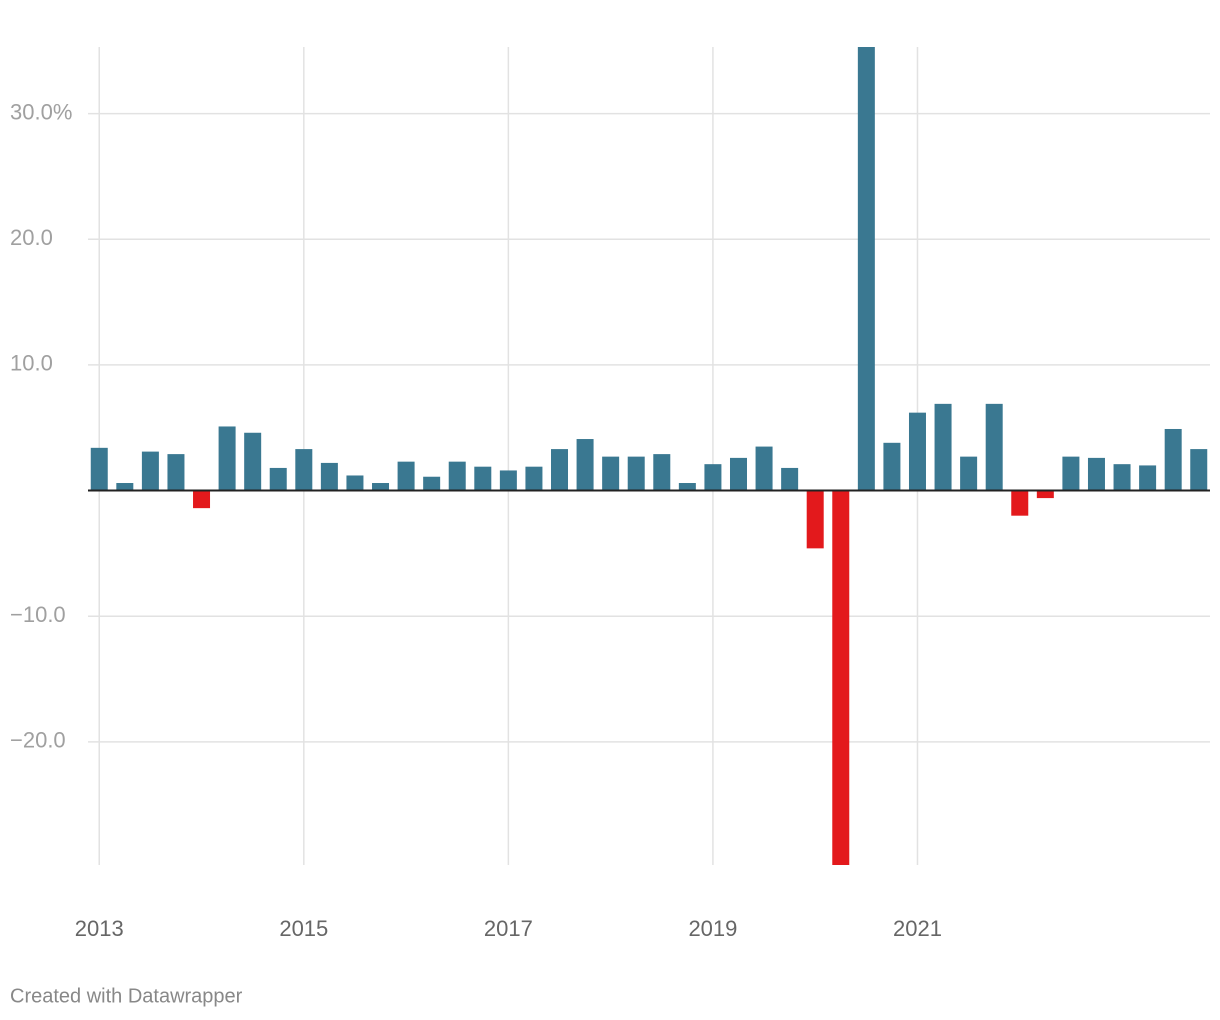 The width and height of the screenshot is (1220, 1020). What do you see at coordinates (38, 614) in the screenshot?
I see `y-tick-label: −10.0` at bounding box center [38, 614].